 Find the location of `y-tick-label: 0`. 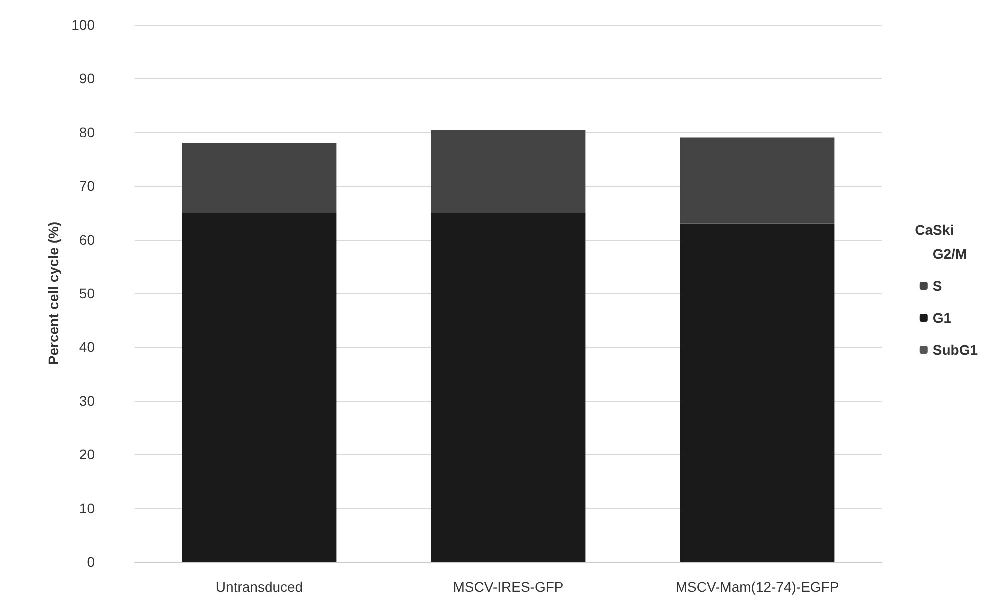

y-tick-label: 0 is located at coordinates (91, 562).